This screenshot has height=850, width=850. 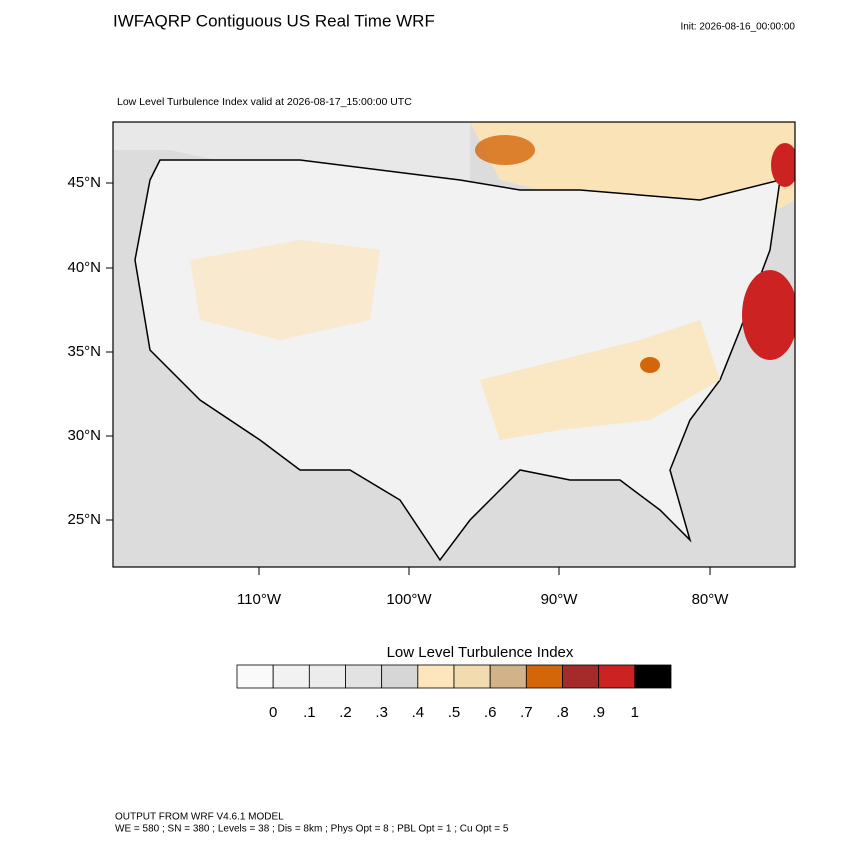 I want to click on lat-label: 40°N, so click(x=84, y=267).